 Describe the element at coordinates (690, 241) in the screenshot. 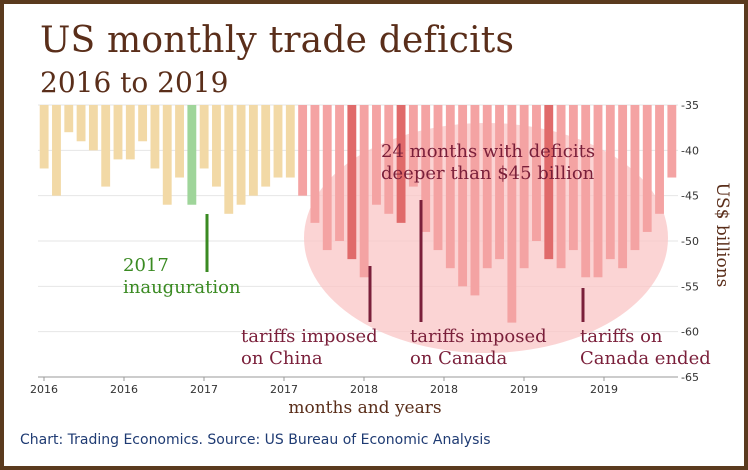

I see `y-tick-label: -50` at that location.